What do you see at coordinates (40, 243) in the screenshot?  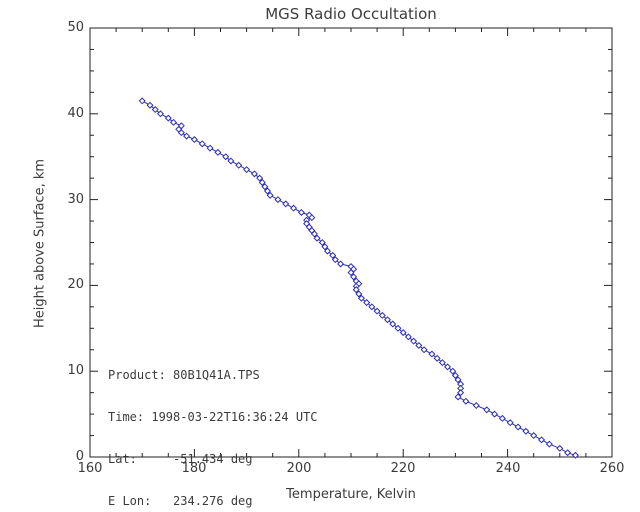 I see `y-axis-label: Height above Surface, km` at bounding box center [40, 243].